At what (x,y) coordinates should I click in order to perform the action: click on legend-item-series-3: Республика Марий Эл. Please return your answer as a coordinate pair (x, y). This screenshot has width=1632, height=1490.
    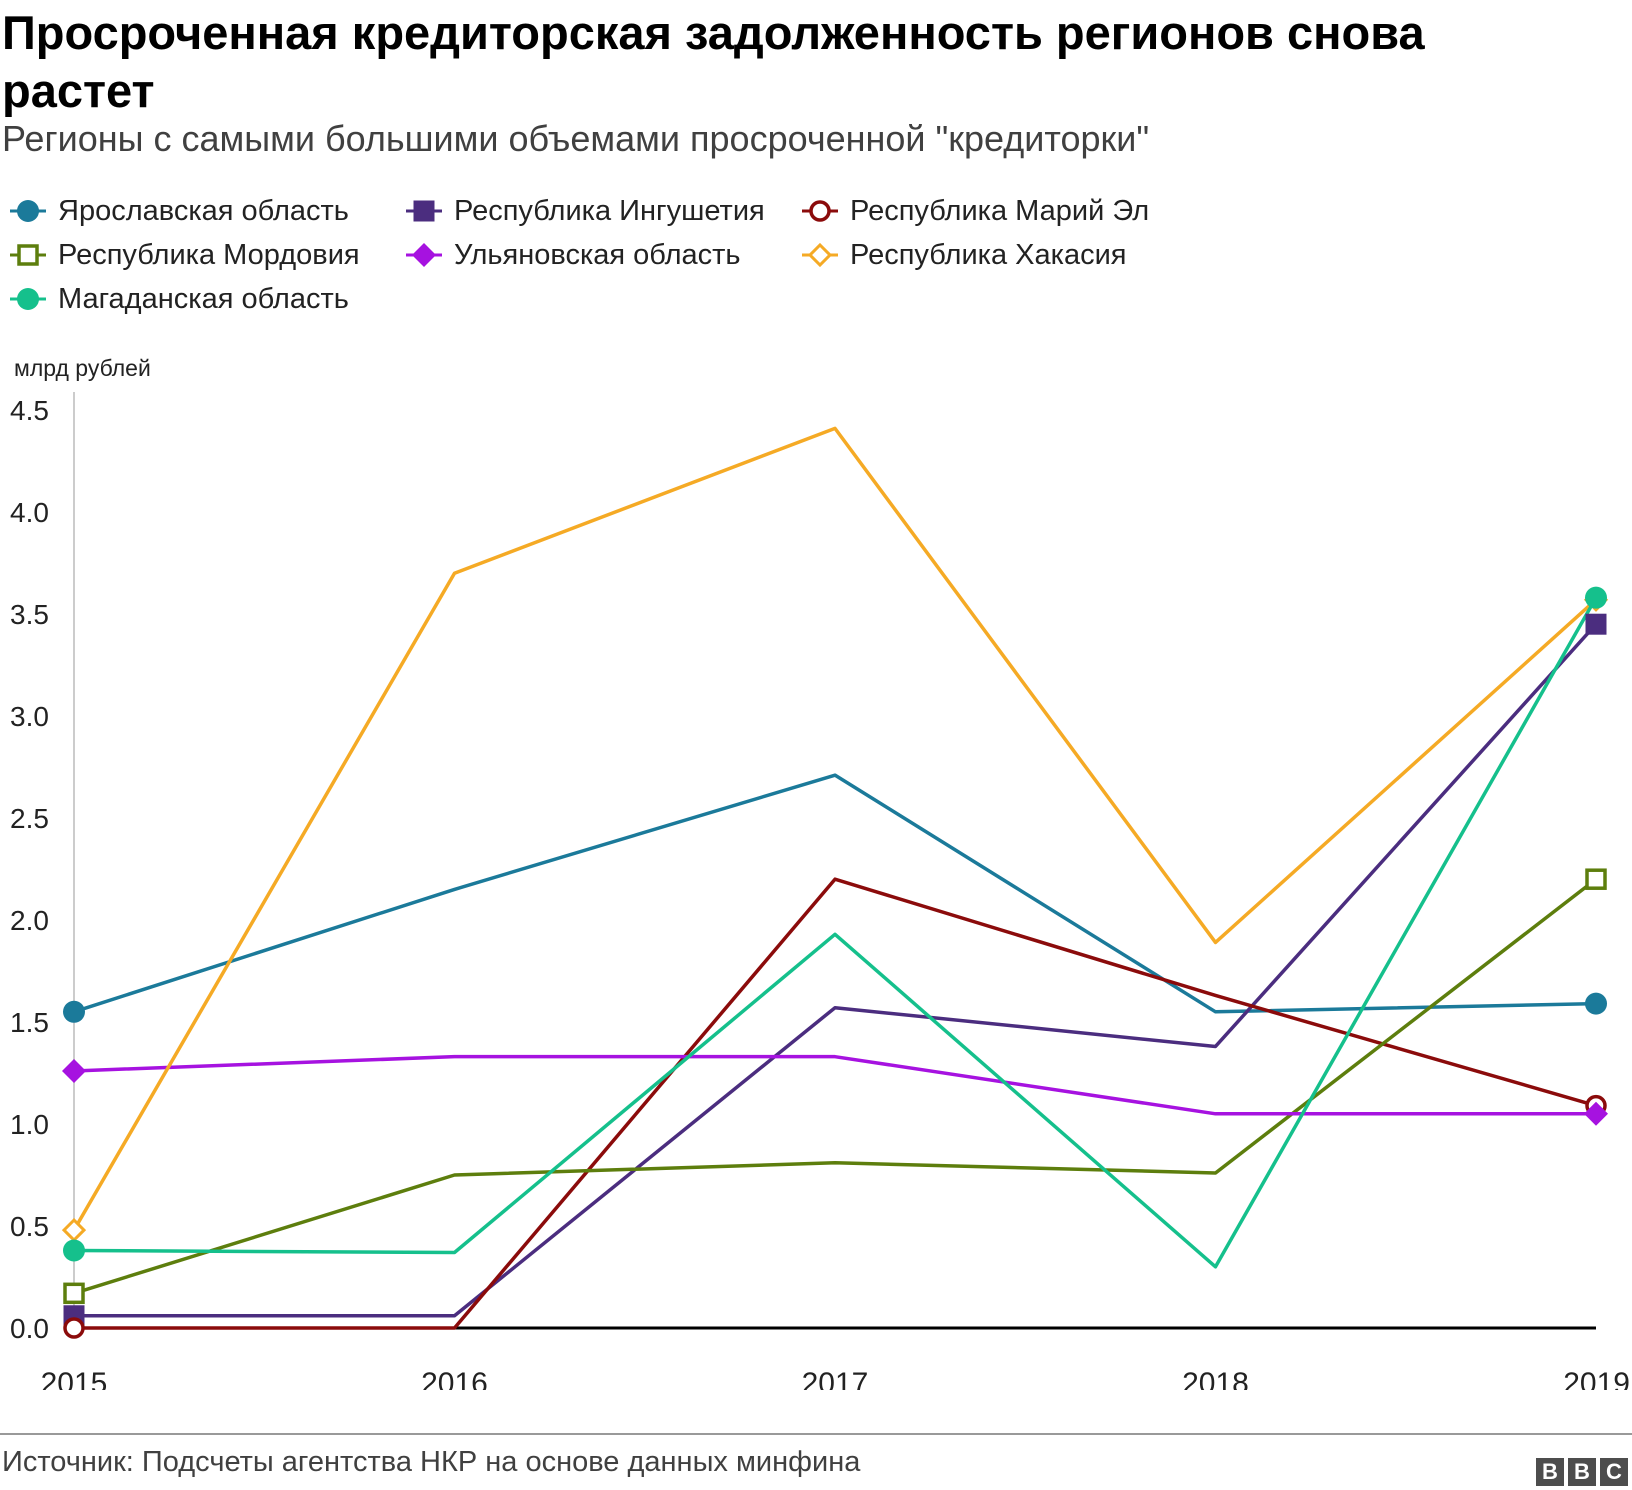
    Looking at the image, I should click on (974, 211).